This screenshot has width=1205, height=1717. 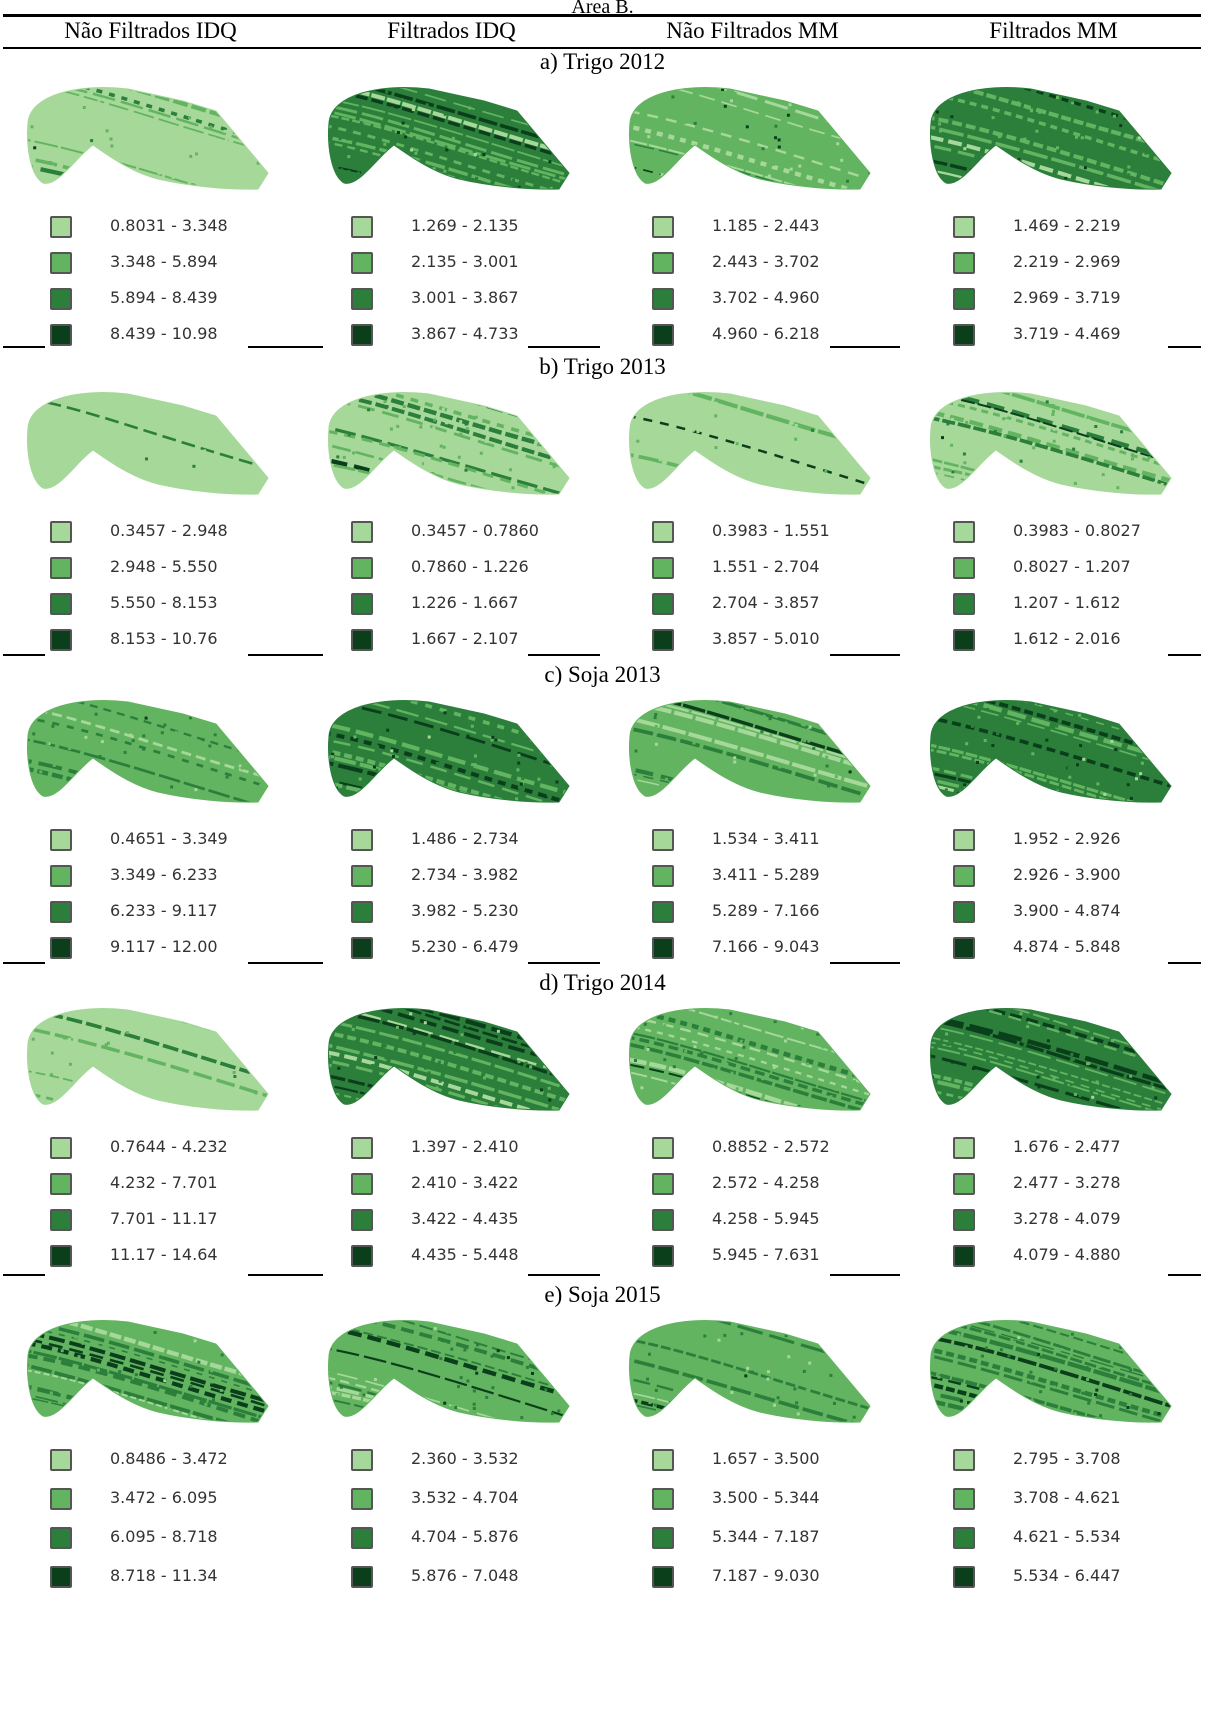 I want to click on legend-range-label: 3.349 - 6.233, so click(x=164, y=874).